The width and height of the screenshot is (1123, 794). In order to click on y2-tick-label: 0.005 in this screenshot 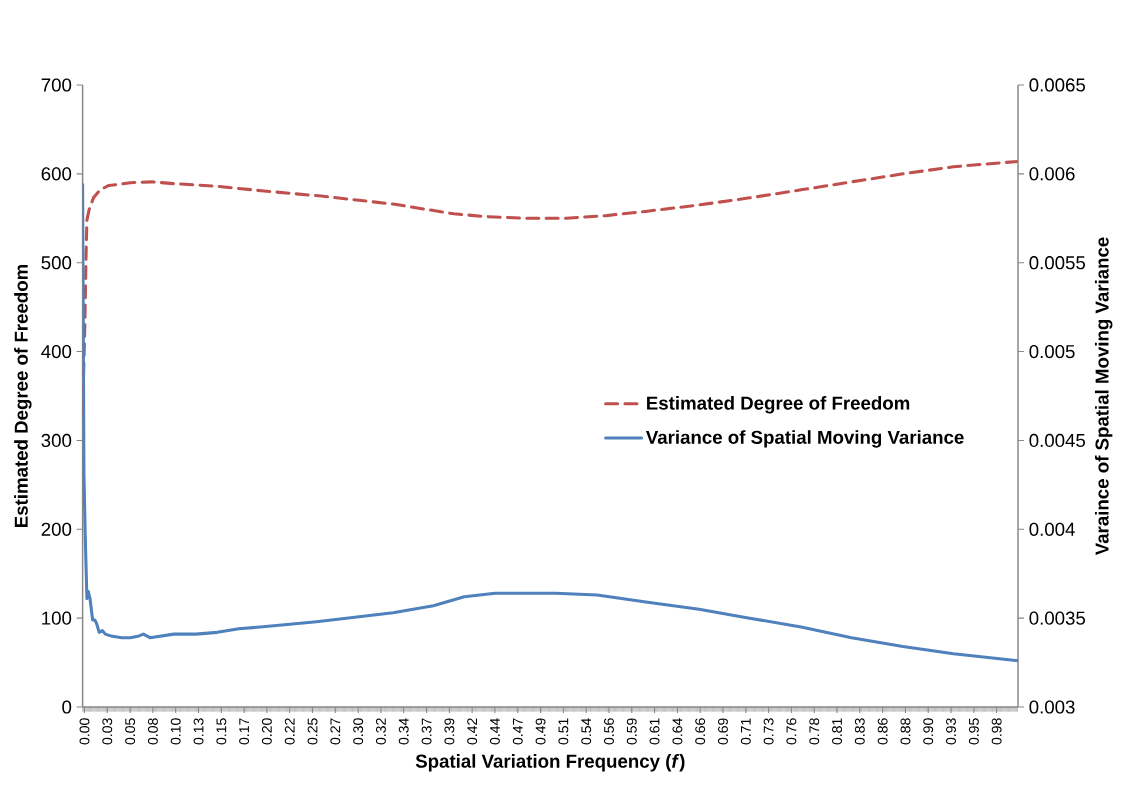, I will do `click(1052, 351)`.